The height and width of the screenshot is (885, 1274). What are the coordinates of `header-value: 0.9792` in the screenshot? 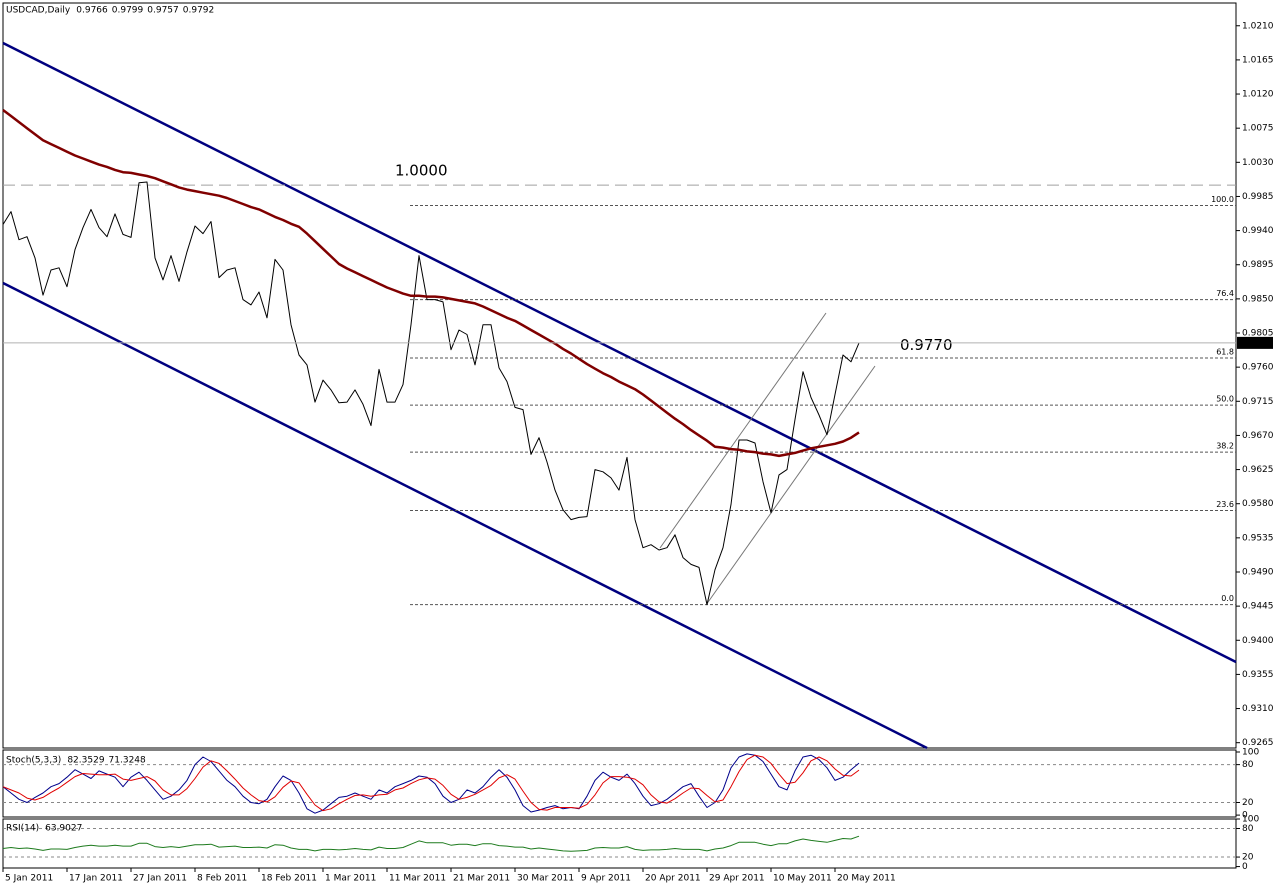 It's located at (199, 11).